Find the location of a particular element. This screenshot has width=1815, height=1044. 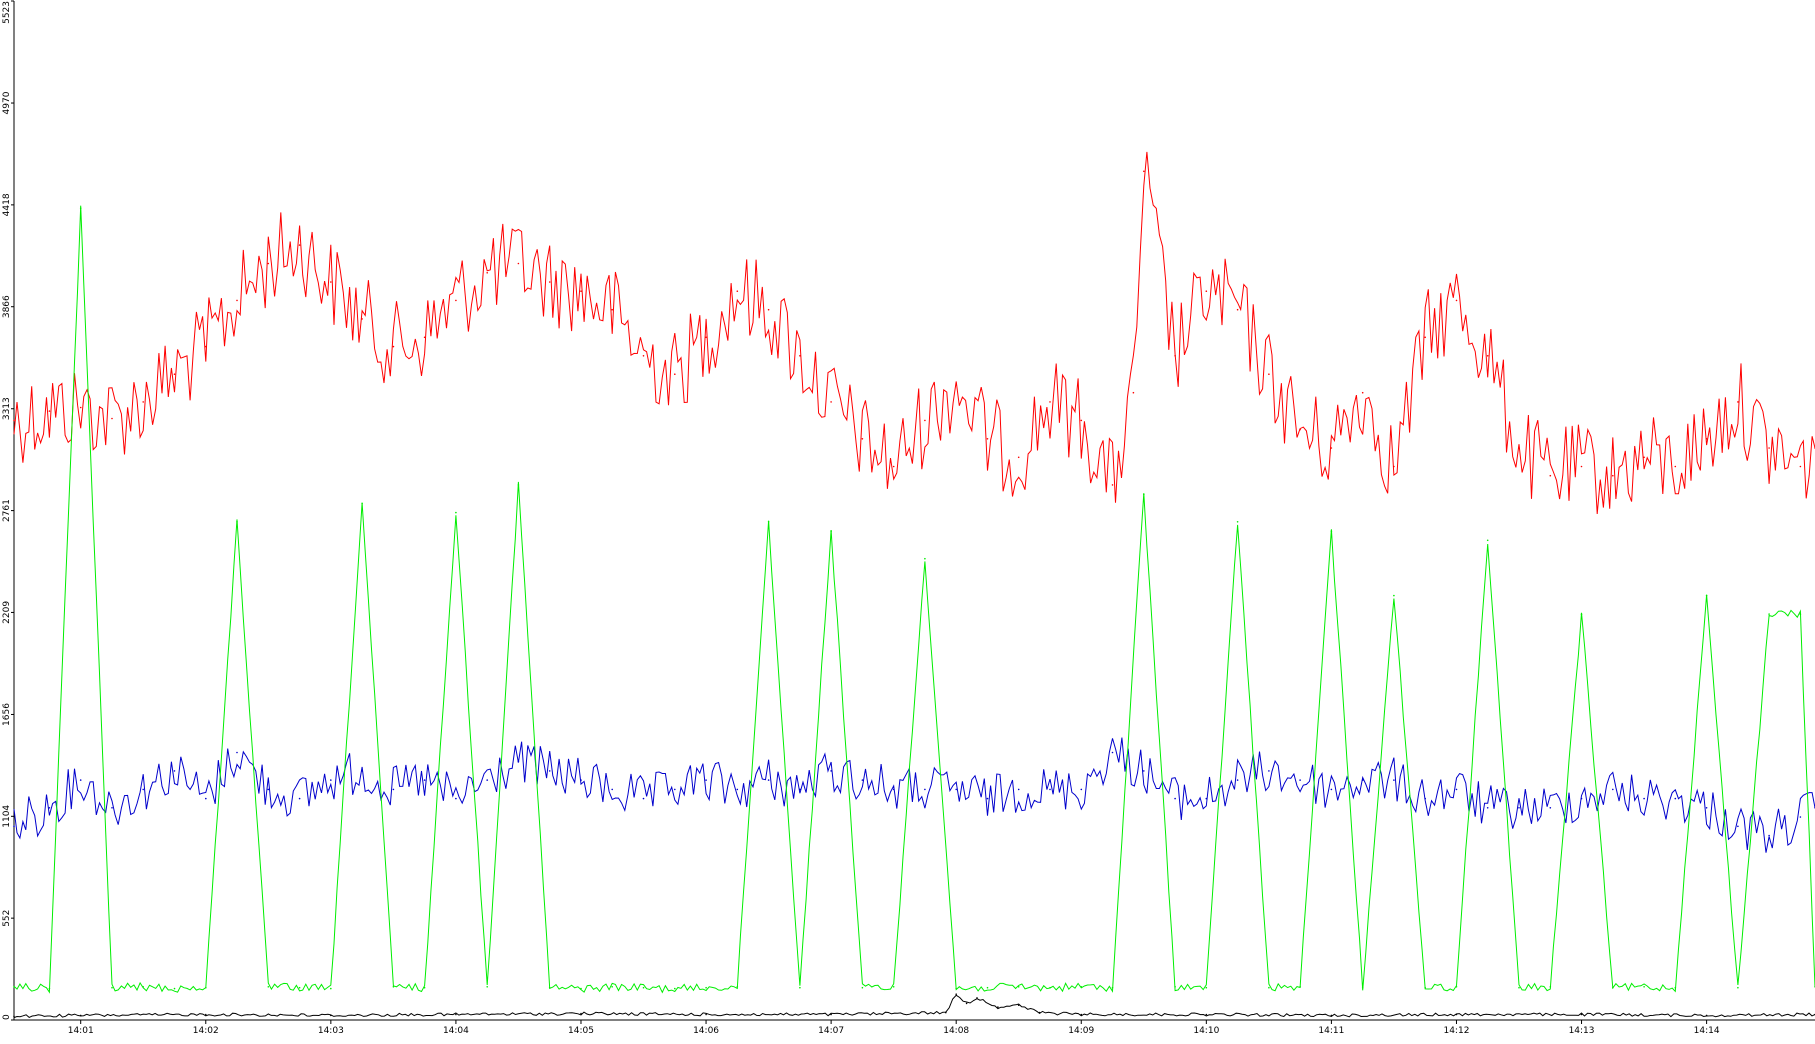

y-tick-label-7: 3866 is located at coordinates (7, 306).